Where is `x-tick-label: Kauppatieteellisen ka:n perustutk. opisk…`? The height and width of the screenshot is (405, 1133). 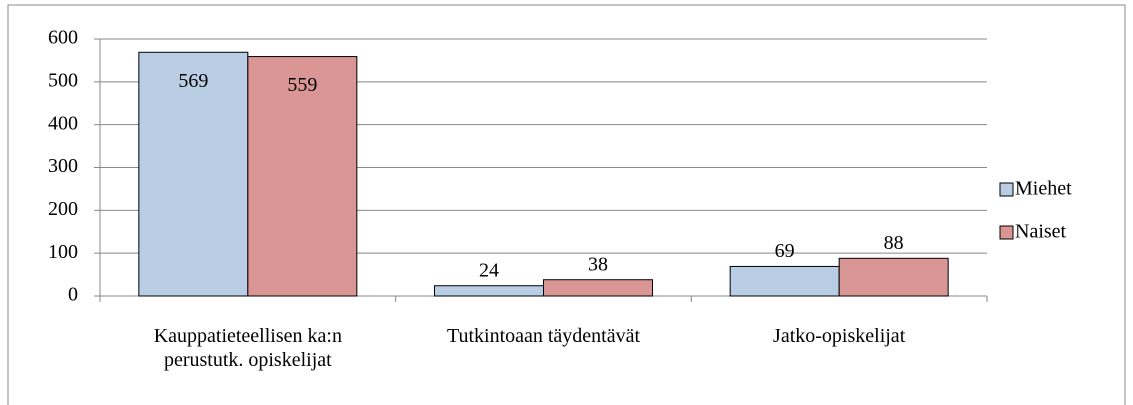 x-tick-label: Kauppatieteellisen ka:n perustutk. opisk… is located at coordinates (247, 348).